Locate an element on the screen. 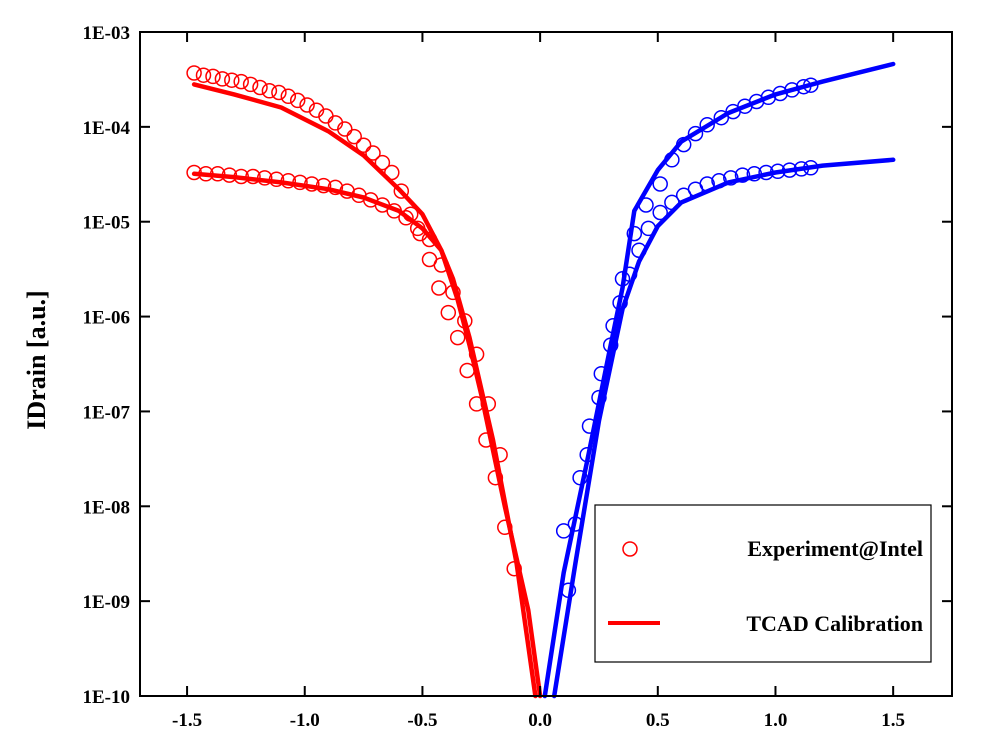 The height and width of the screenshot is (752, 996). x-tick-label: 1.5 is located at coordinates (893, 720).